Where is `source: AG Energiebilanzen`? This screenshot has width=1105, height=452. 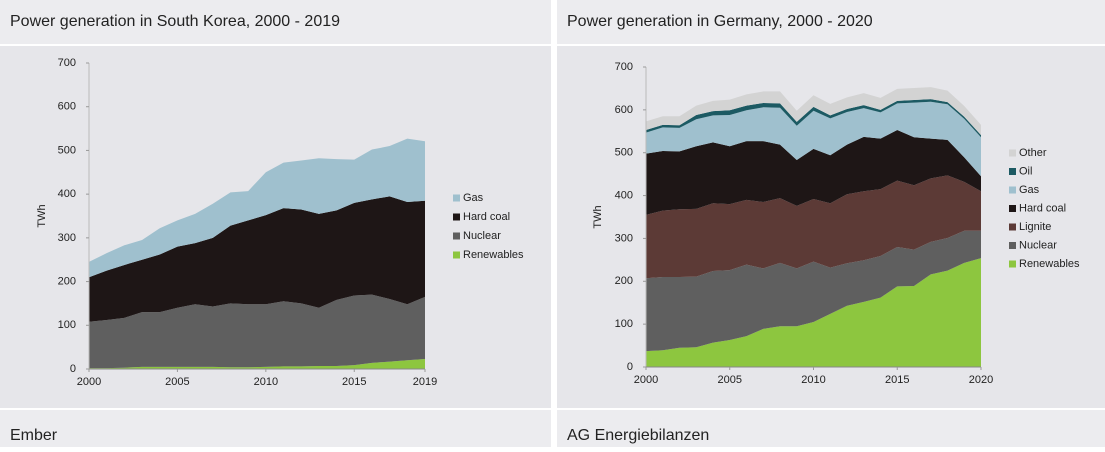 source: AG Energiebilanzen is located at coordinates (638, 435).